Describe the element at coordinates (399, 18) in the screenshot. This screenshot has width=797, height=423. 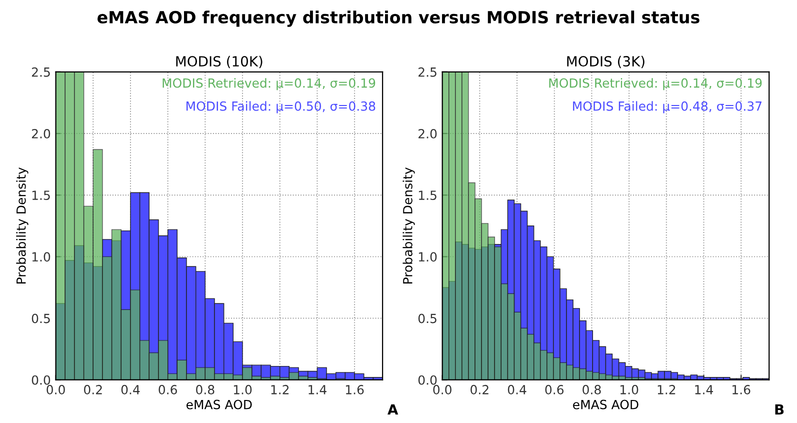
I see `text: eMAS AOD frequency distribution versus MODIS retrieval status` at that location.